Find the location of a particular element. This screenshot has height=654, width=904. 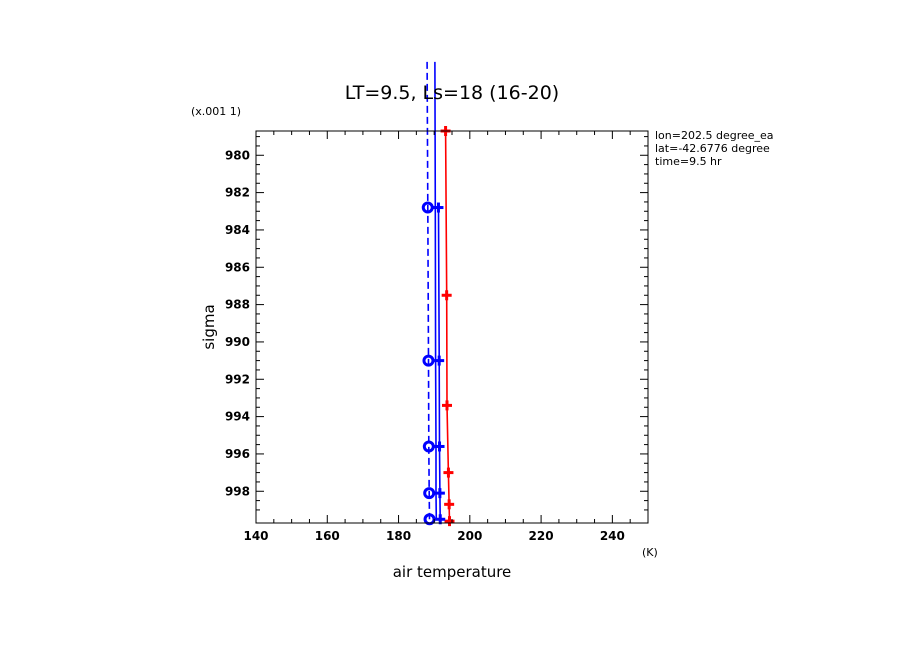

y-tick-label: 984 is located at coordinates (237, 230).